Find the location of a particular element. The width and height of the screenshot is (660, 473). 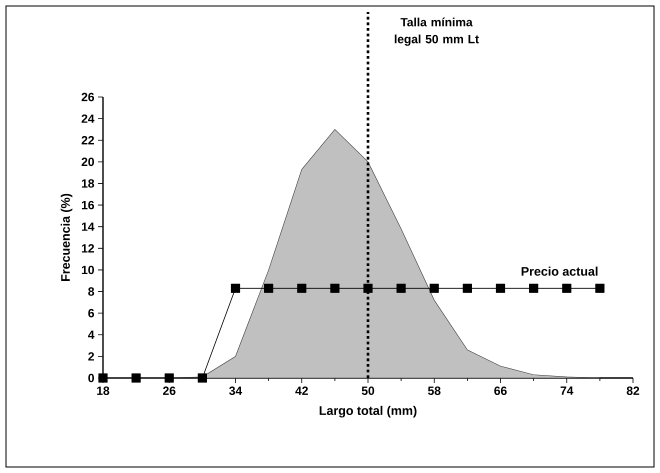

y-tick-label: 22 is located at coordinates (88, 140).